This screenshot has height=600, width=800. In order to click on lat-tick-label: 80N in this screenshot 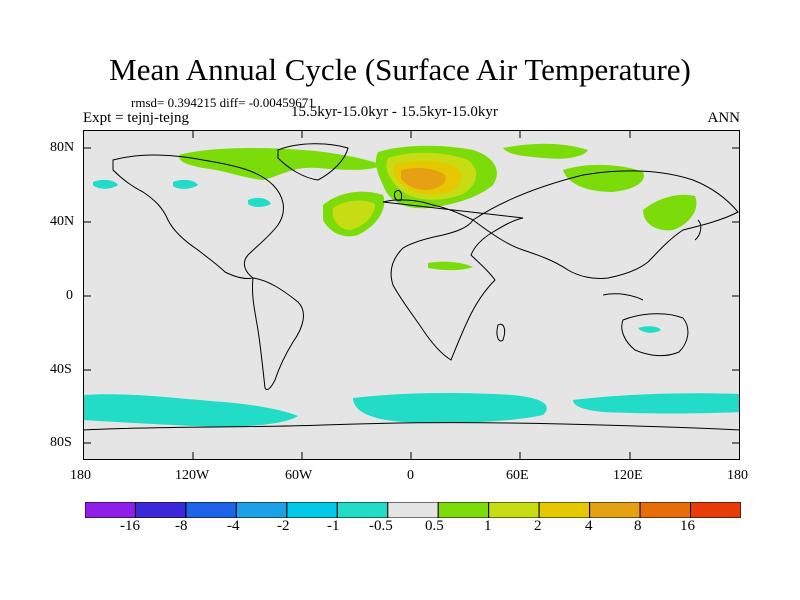, I will do `click(62, 147)`.